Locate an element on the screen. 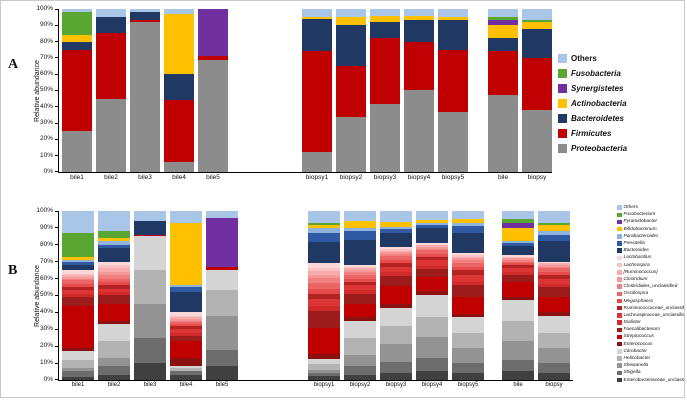 This screenshot has height=400, width=687. segment-Clostridiales_unclassified is located at coordinates (78, 279).